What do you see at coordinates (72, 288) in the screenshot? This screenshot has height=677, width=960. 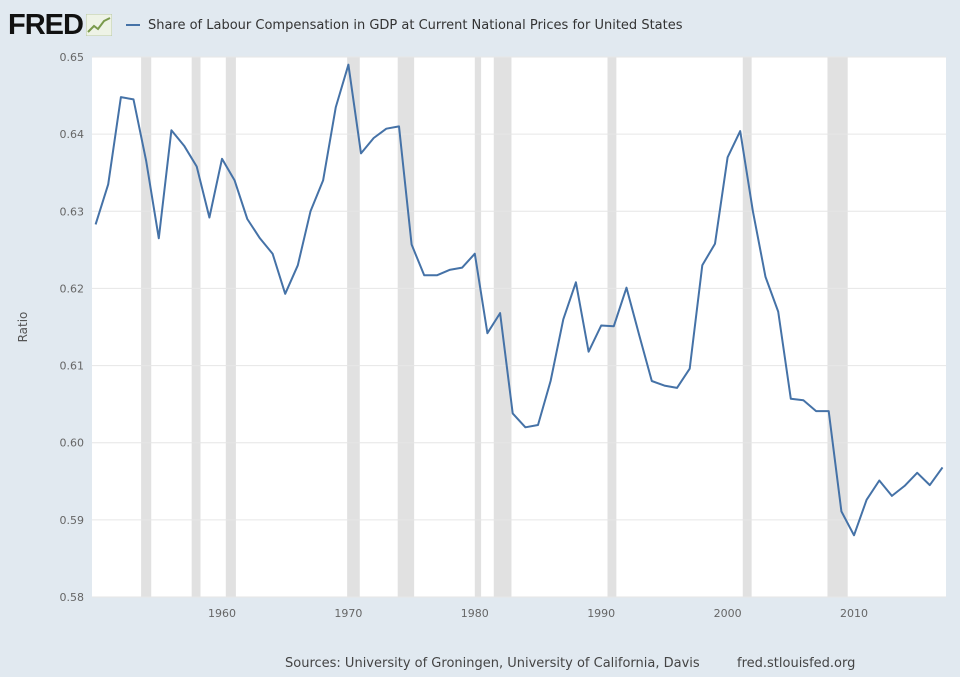 I see `y-tick-label: 0.62` at bounding box center [72, 288].